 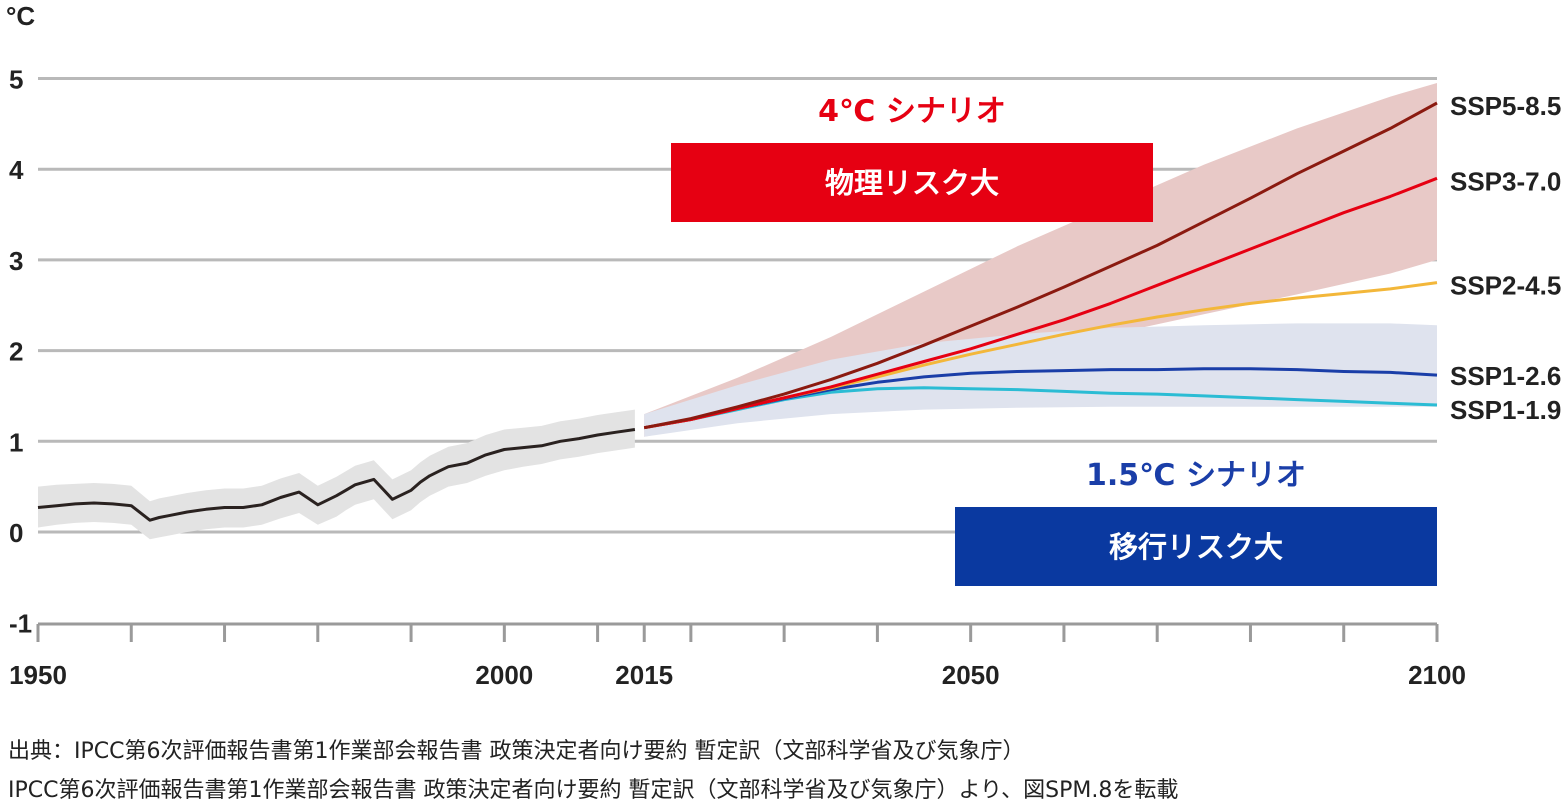 What do you see at coordinates (20, 16) in the screenshot?
I see `y-unit-label: °C` at bounding box center [20, 16].